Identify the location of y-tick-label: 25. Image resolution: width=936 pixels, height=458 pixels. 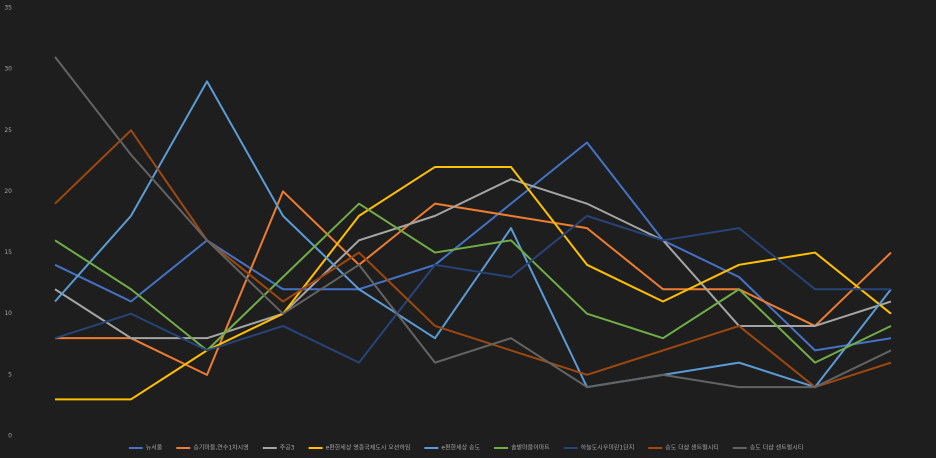
(8, 130).